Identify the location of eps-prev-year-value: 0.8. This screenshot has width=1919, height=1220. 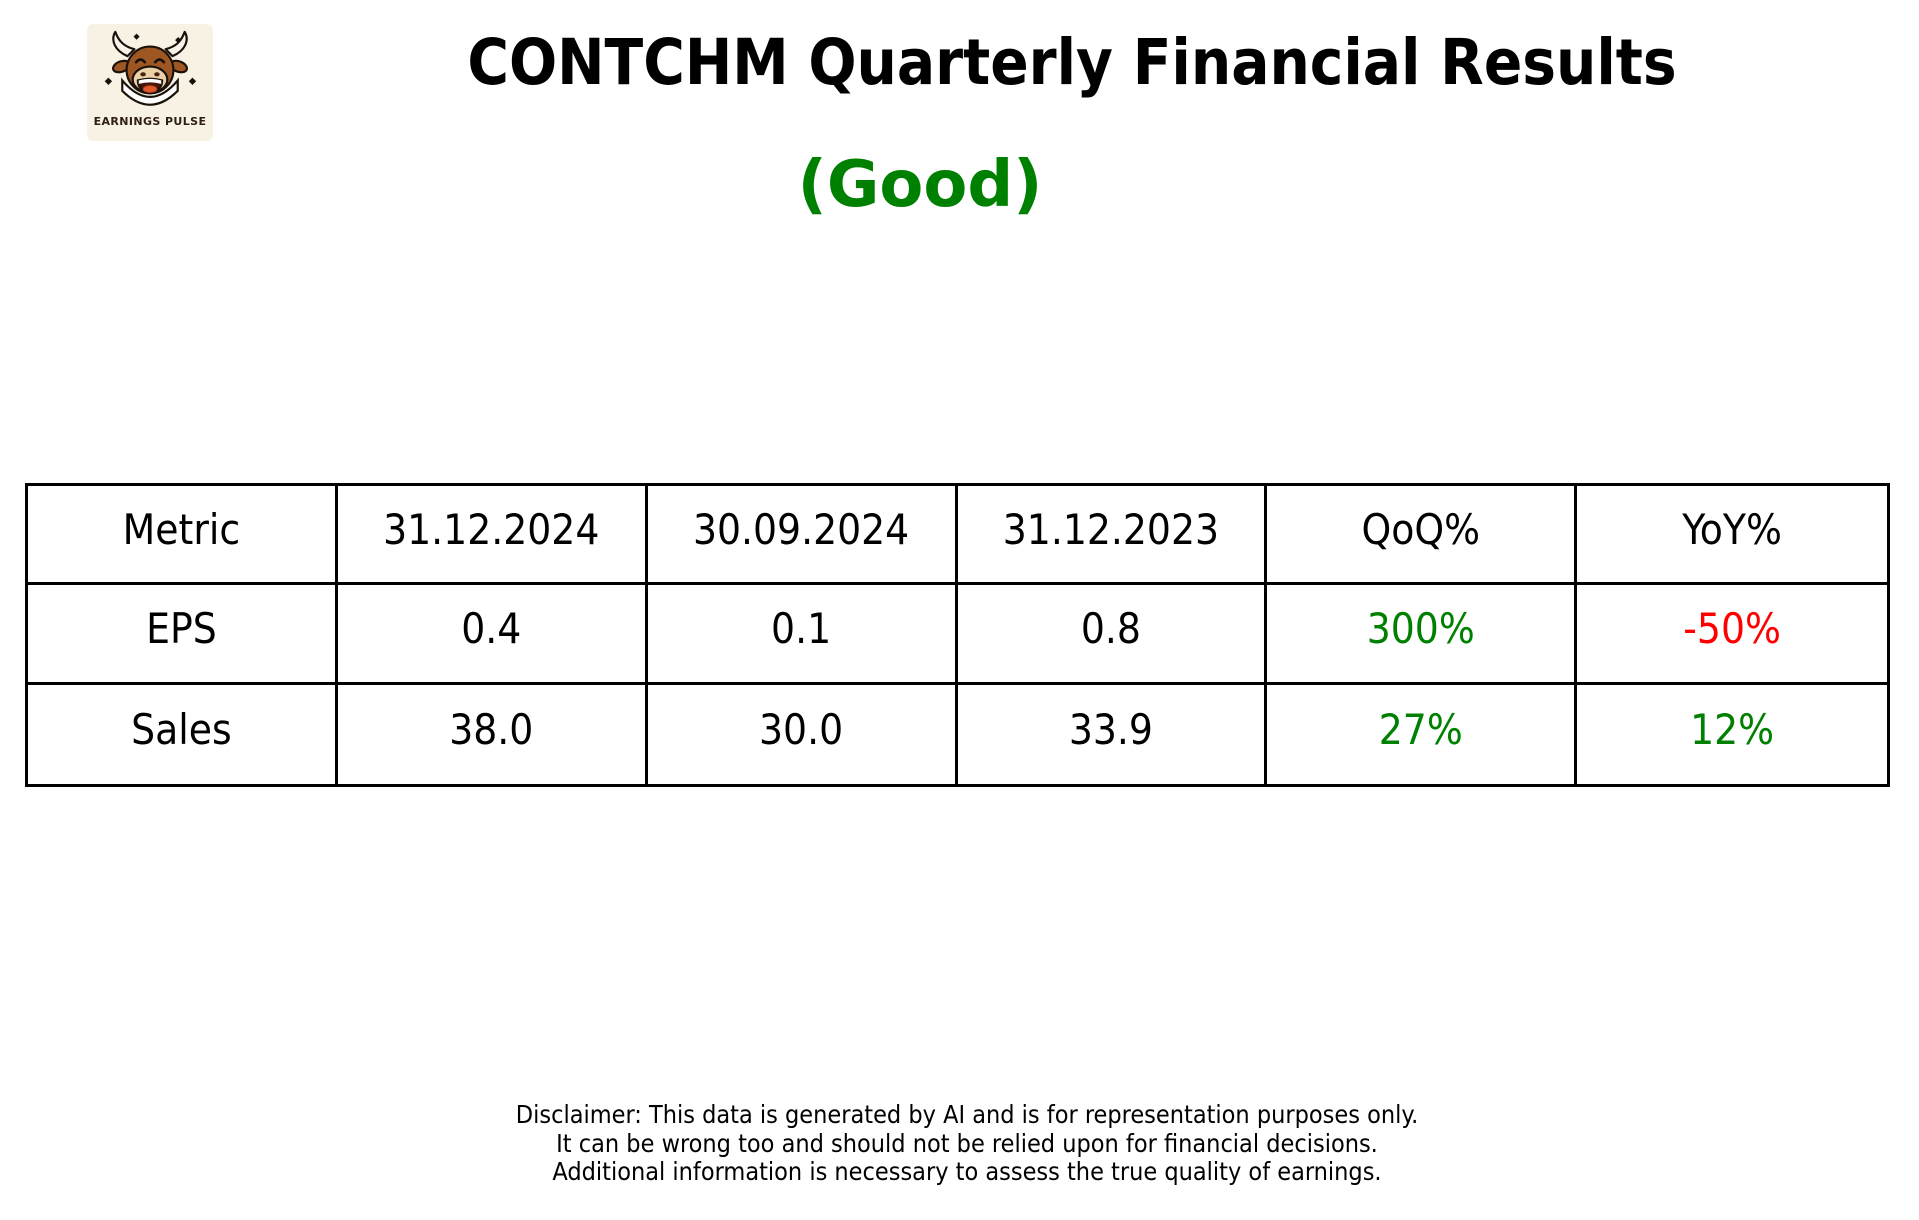
(1112, 635).